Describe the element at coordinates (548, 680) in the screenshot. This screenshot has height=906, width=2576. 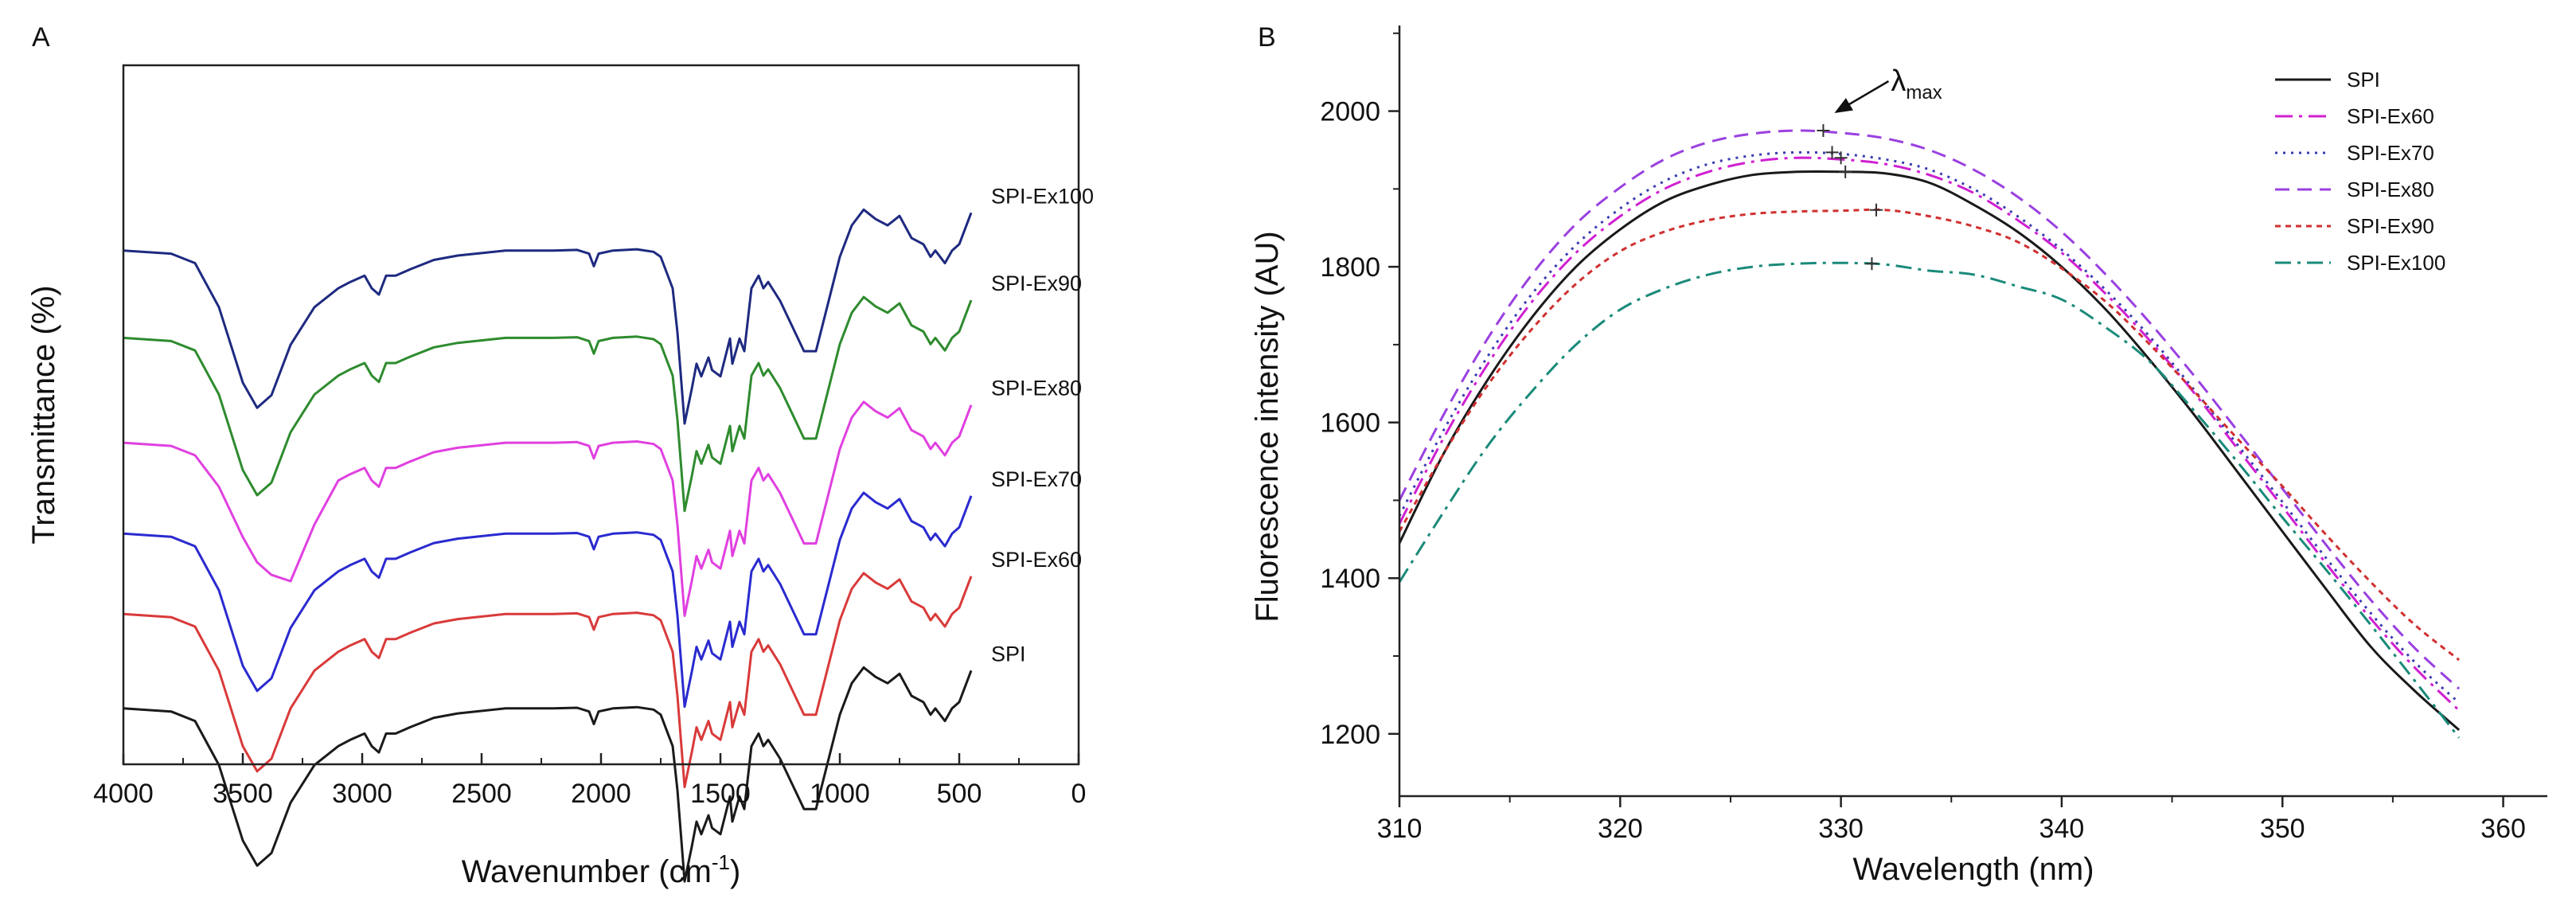
I see `series-line-spi-ex60` at that location.